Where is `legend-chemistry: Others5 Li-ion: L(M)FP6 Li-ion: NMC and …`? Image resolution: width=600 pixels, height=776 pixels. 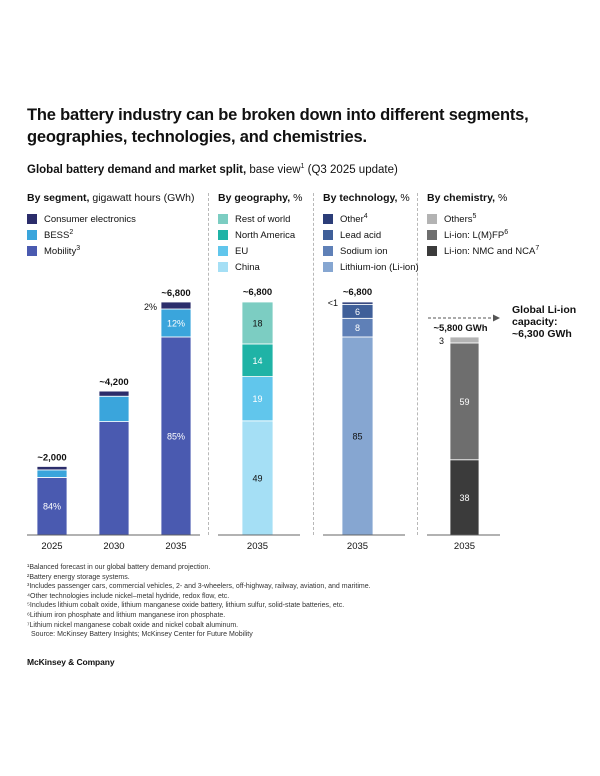 legend-chemistry: Others5 Li-ion: L(M)FP6 Li-ion: NMC and … is located at coordinates (483, 235).